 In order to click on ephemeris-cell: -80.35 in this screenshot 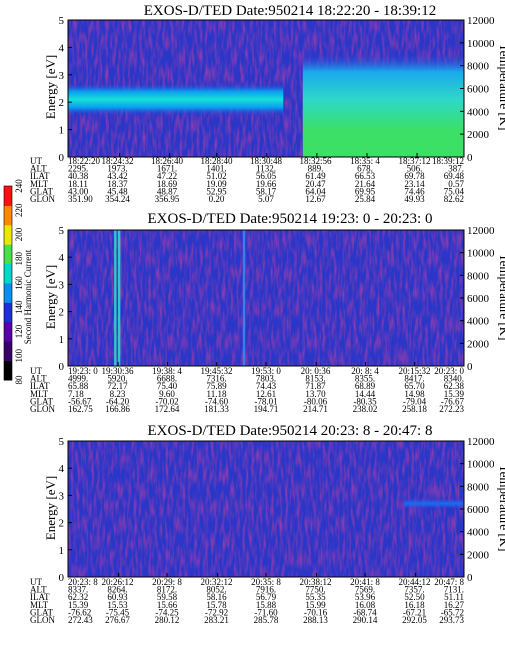, I will do `click(365, 401)`.